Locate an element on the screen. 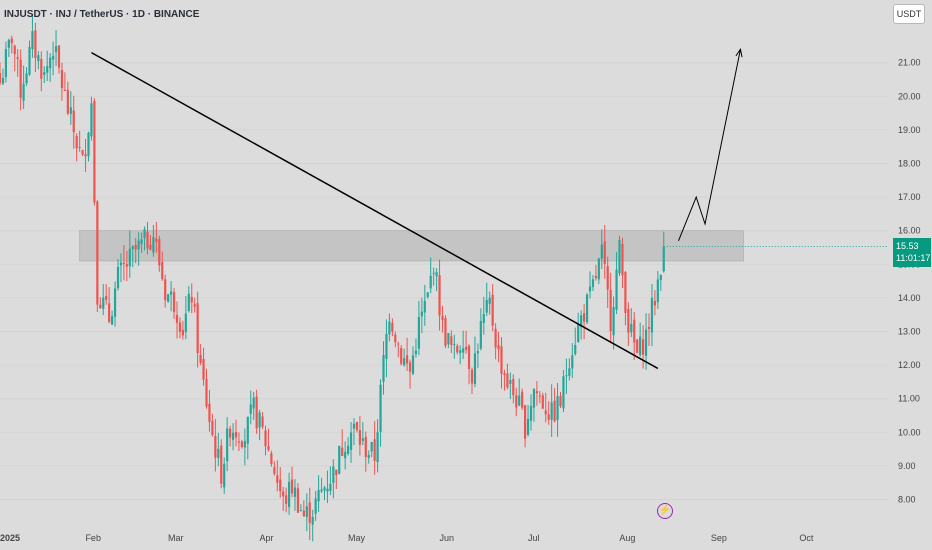  currency-selector: USDT is located at coordinates (909, 14).